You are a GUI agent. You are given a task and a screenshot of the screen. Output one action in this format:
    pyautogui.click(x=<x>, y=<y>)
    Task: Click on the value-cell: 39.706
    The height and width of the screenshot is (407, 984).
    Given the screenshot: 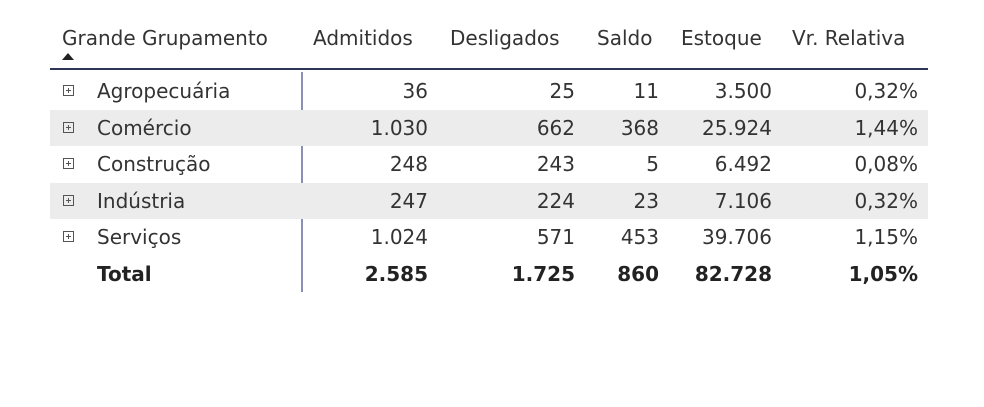 What is the action you would take?
    pyautogui.click(x=737, y=237)
    